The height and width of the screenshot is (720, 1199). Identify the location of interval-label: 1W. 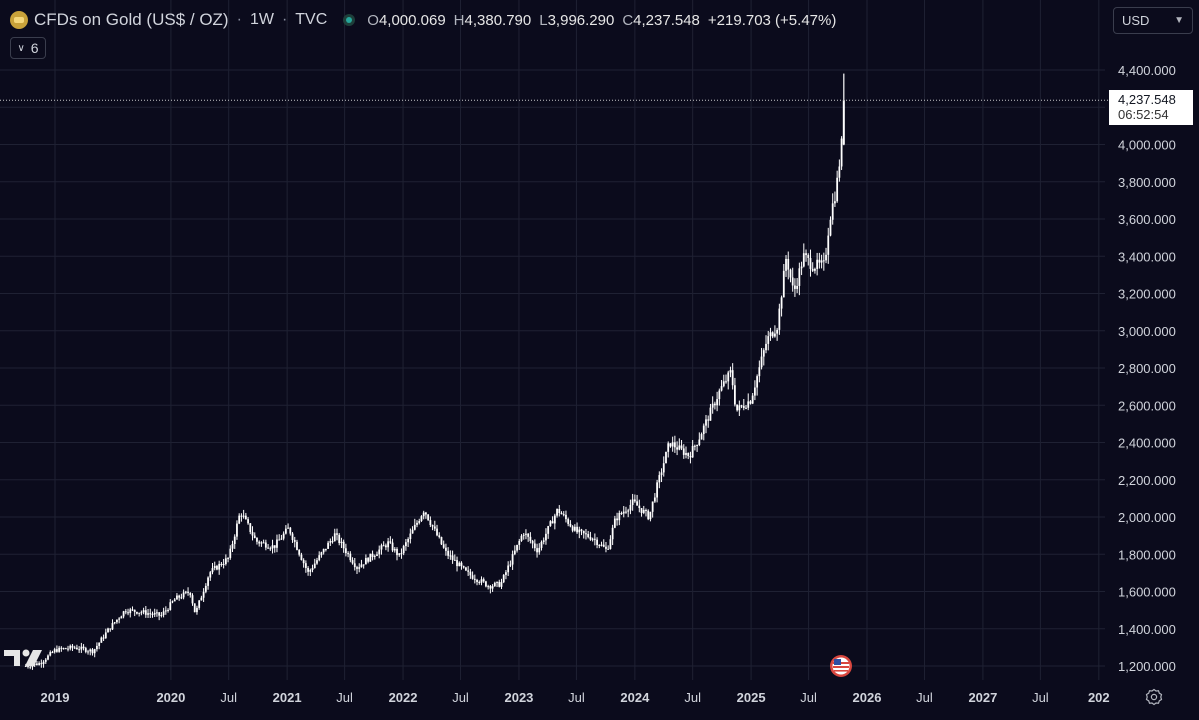
(261, 19).